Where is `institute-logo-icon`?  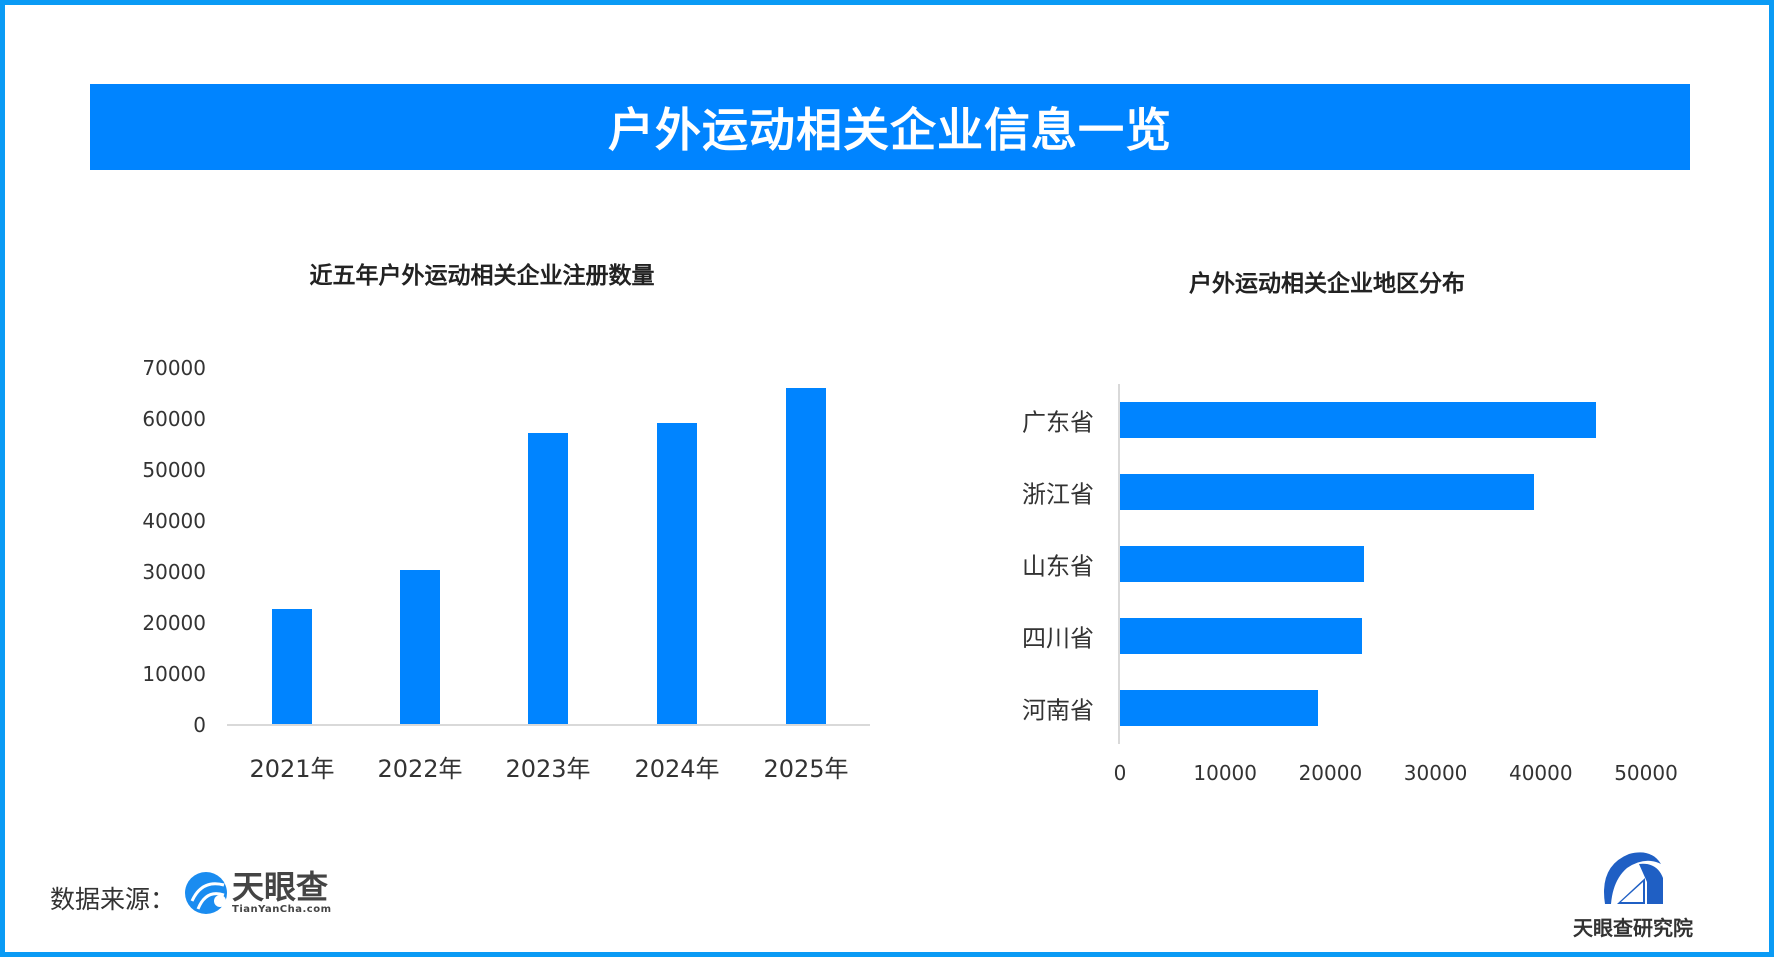 institute-logo-icon is located at coordinates (1633, 878).